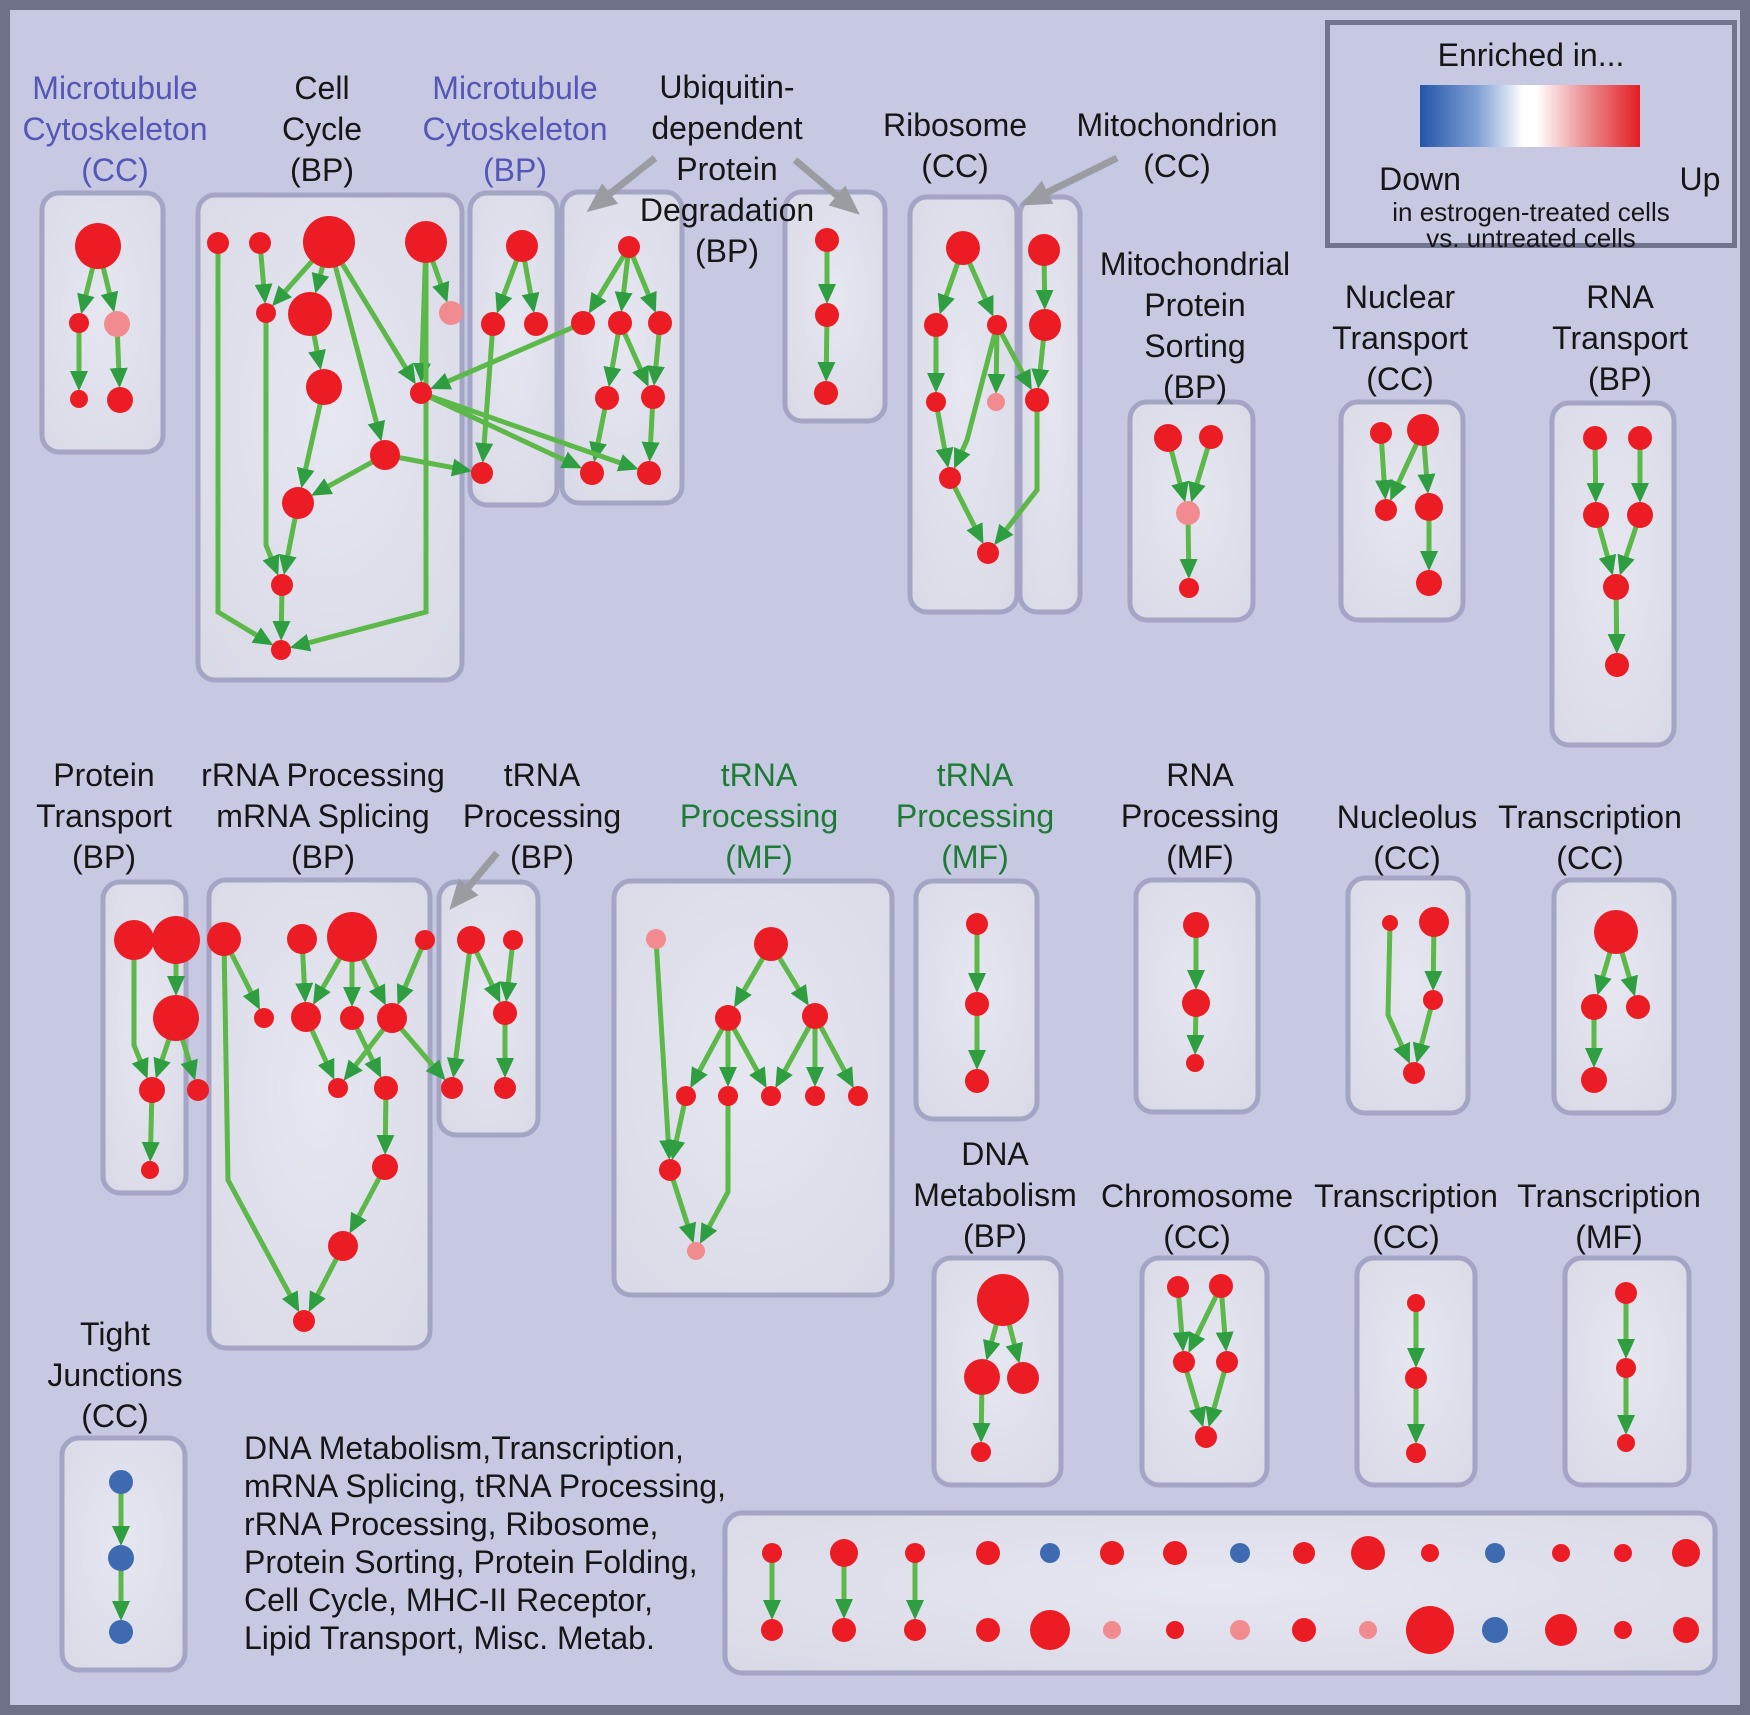 This screenshot has width=1750, height=1715. I want to click on chromosome-box, so click(1204, 1371).